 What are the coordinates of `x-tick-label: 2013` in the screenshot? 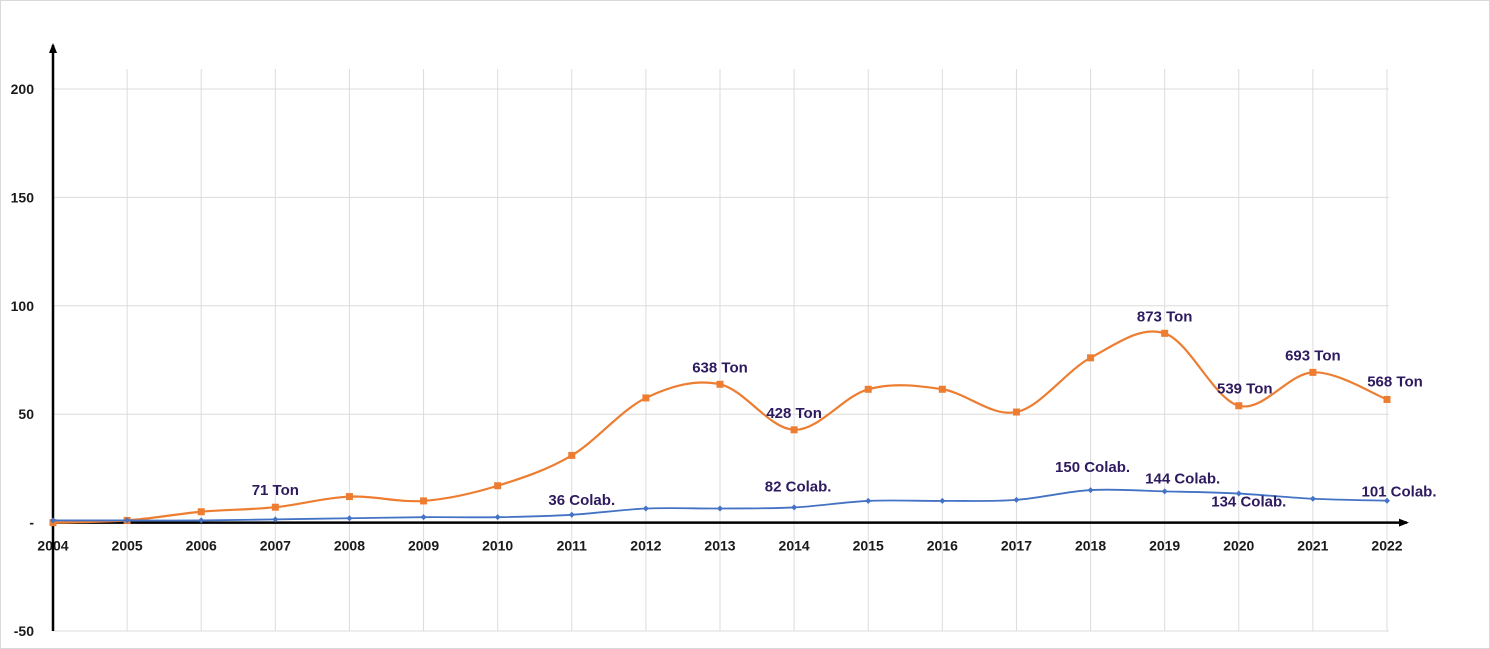 It's located at (719, 546).